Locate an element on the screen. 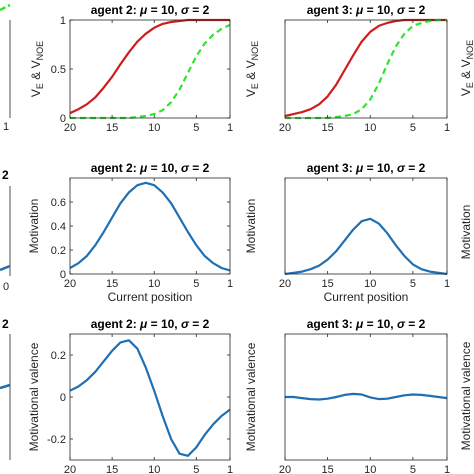 The height and width of the screenshot is (474, 474). left-cut-title-2: 2 is located at coordinates (5, 175).